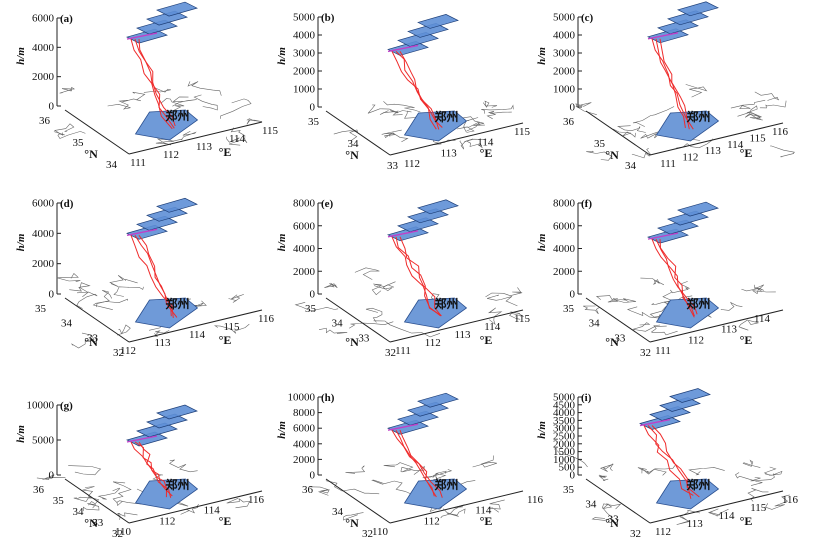 The height and width of the screenshot is (559, 816). What do you see at coordinates (564, 452) in the screenshot?
I see `z-tick-label: 1500` at bounding box center [564, 452].